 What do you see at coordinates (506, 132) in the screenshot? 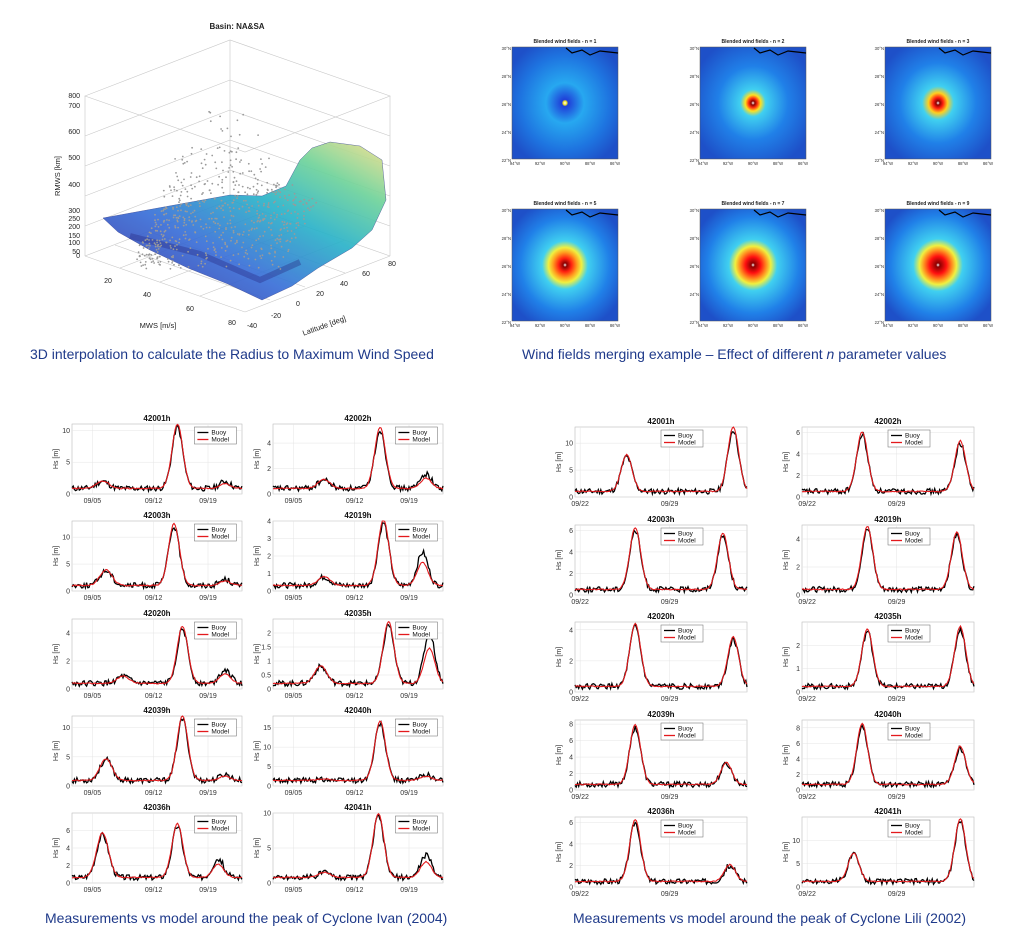
I see `wind-lat-label: 24°N` at bounding box center [506, 132].